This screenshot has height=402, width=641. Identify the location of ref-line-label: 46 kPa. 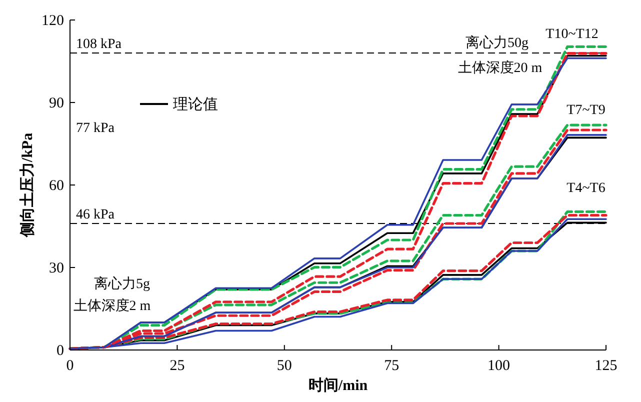
(96, 215).